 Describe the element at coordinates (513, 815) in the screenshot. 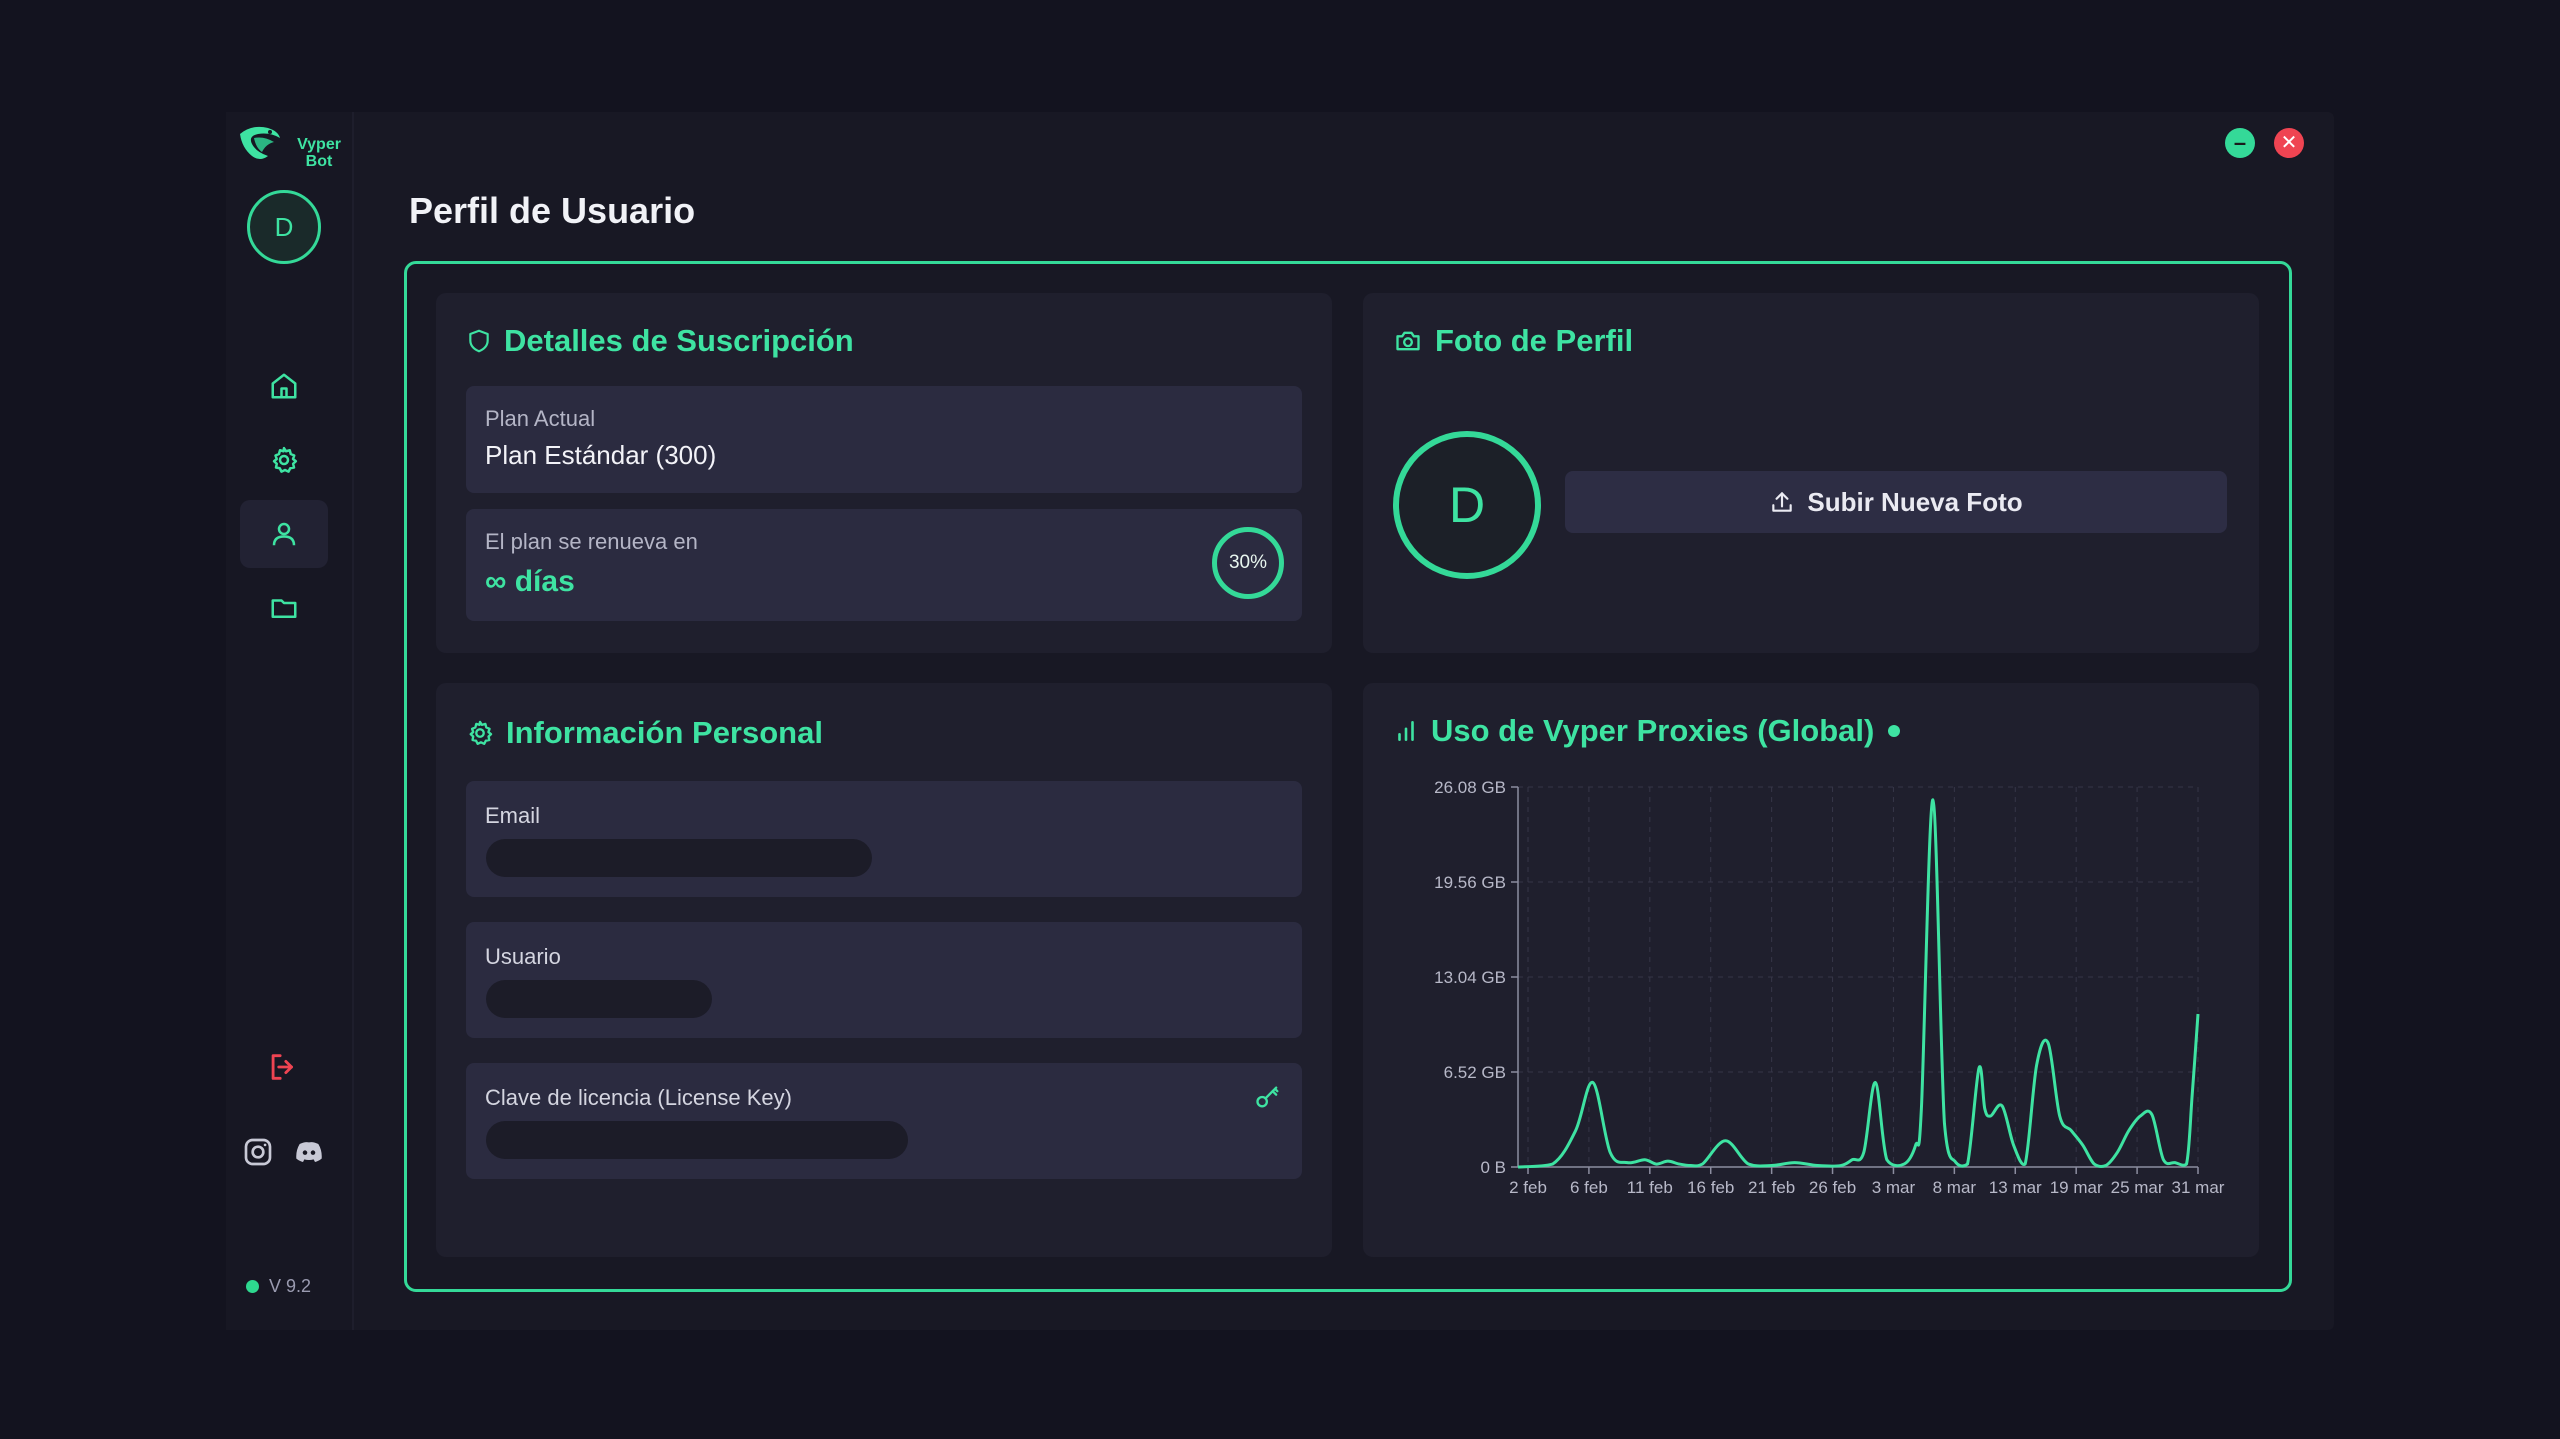

I see `email-label: Email` at that location.